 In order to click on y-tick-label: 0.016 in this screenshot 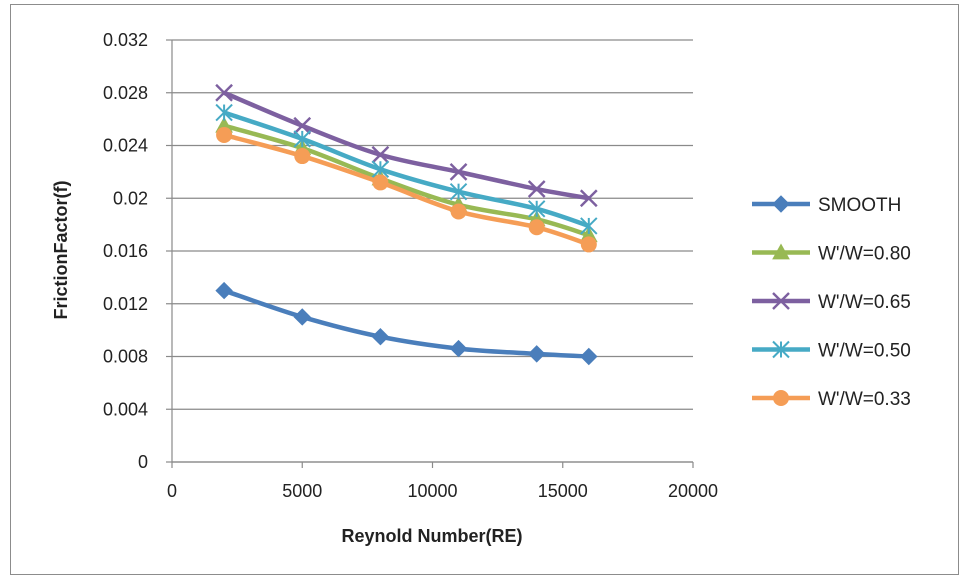, I will do `click(125, 251)`.